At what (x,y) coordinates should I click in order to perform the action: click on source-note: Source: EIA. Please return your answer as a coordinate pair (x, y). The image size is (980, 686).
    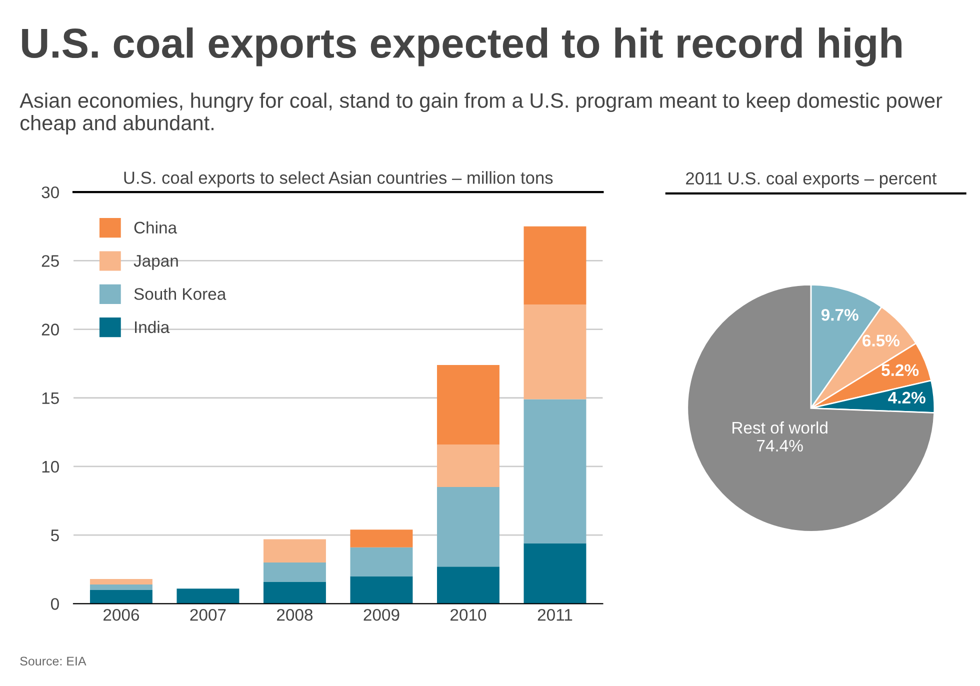
    Looking at the image, I should click on (53, 661).